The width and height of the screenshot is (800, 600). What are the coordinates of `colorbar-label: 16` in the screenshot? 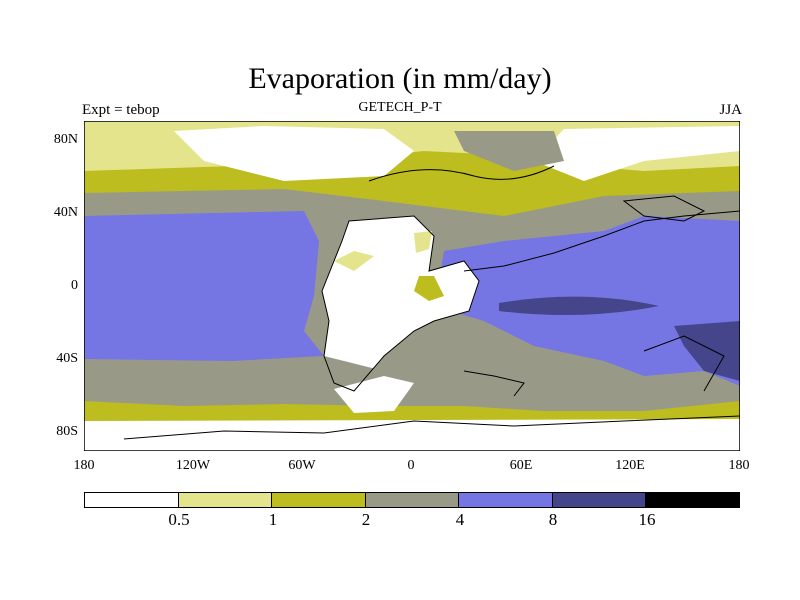 It's located at (647, 519).